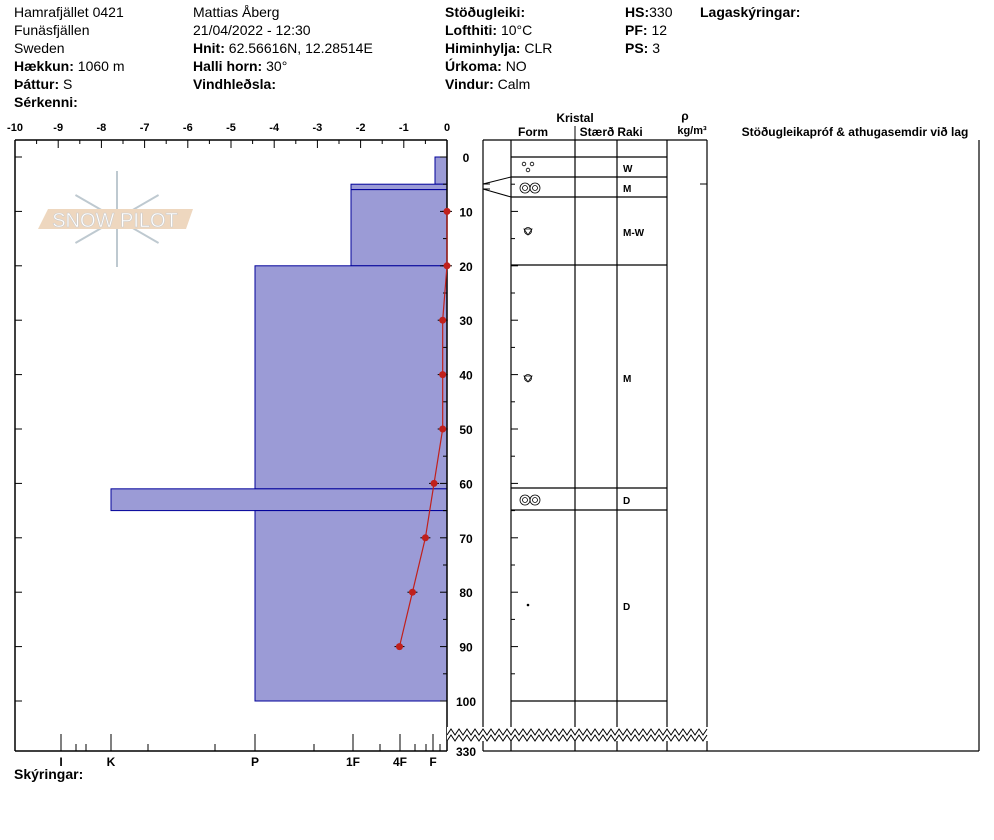 Image resolution: width=994 pixels, height=840 pixels. I want to click on air-temp: Lofthiti: 10°C, so click(489, 30).